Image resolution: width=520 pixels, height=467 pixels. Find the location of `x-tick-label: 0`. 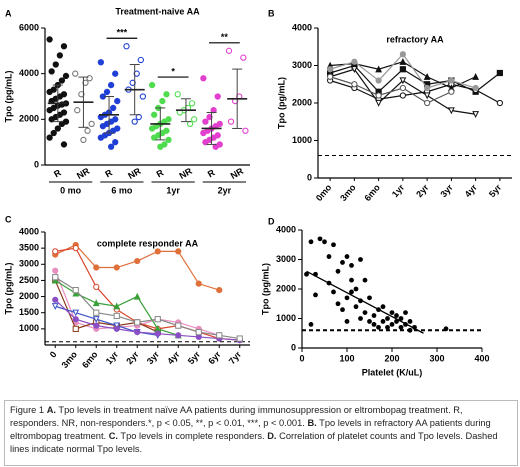

x-tick-label: 0 is located at coordinates (53, 354).